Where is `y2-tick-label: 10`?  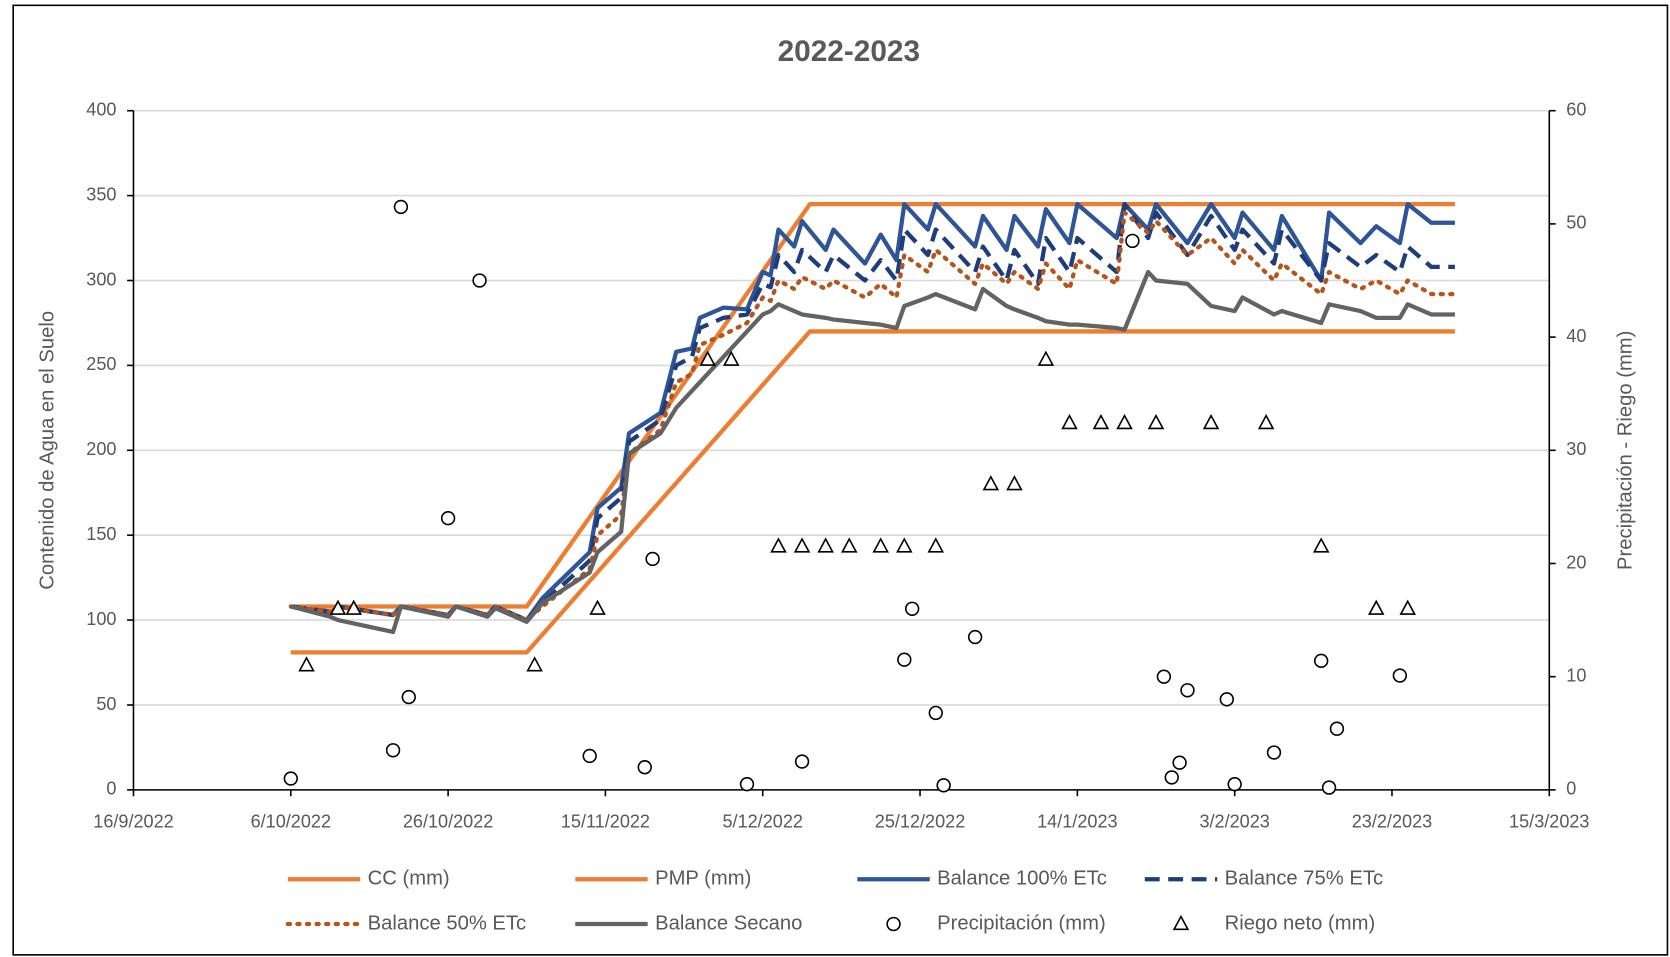
y2-tick-label: 10 is located at coordinates (1576, 675).